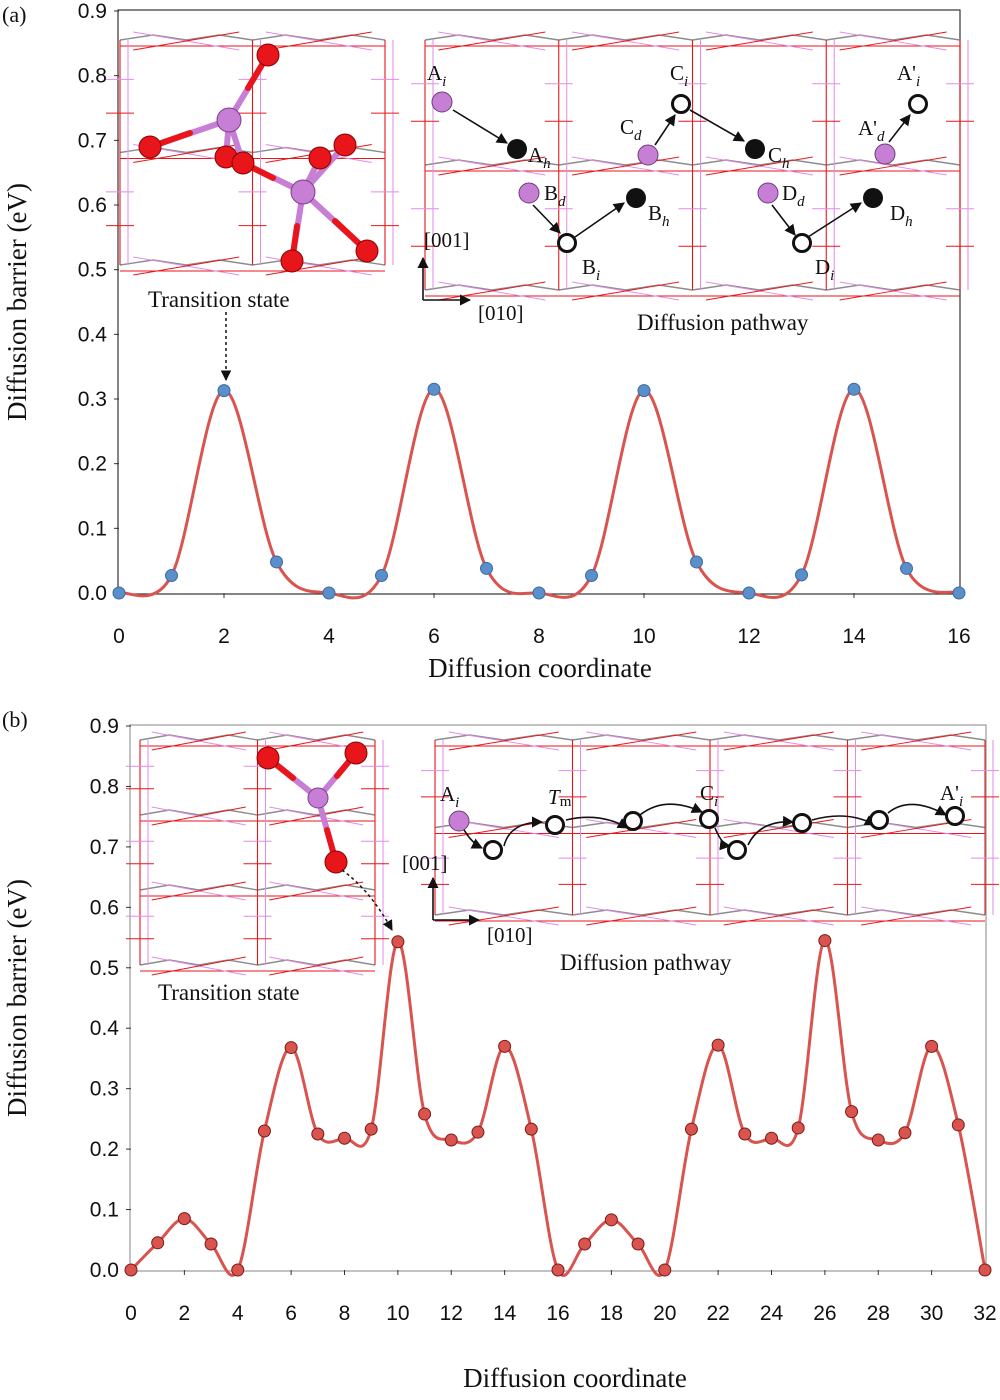 The width and height of the screenshot is (1000, 1400). I want to click on x-tick-label: 6, so click(291, 1313).